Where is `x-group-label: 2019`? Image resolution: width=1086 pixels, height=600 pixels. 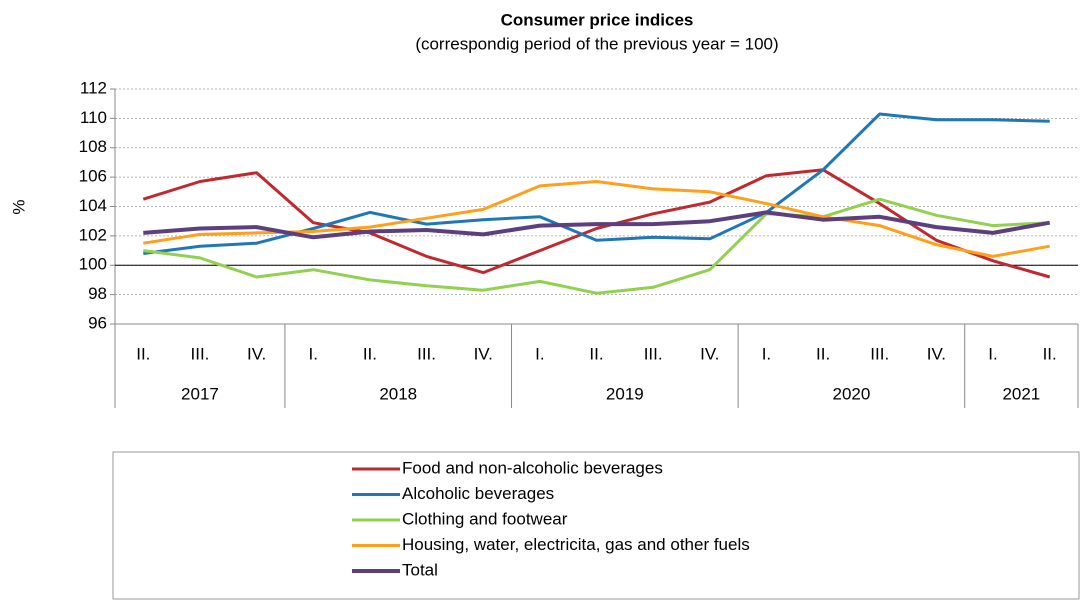
x-group-label: 2019 is located at coordinates (625, 393).